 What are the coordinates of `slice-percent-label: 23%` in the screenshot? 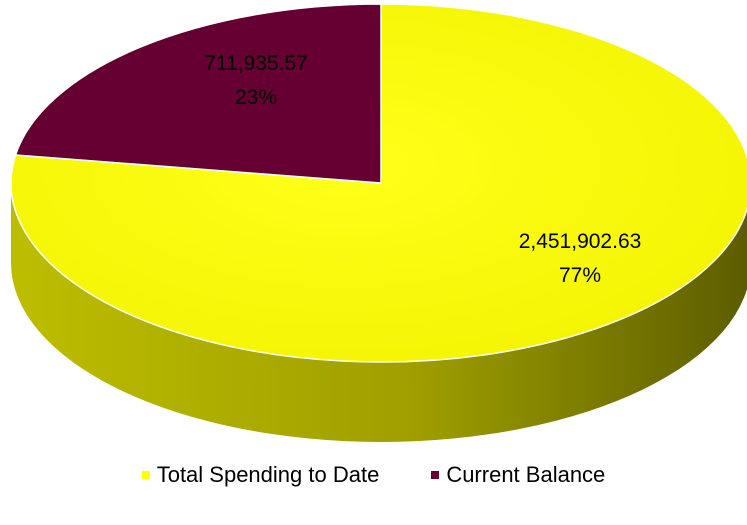 It's located at (256, 97).